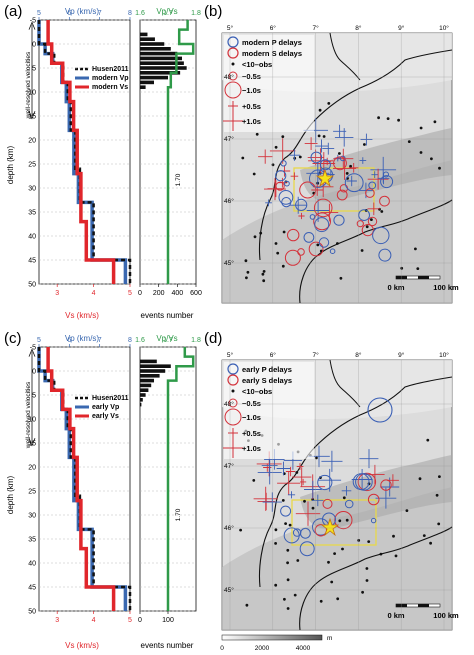  Describe the element at coordinates (233, 448) in the screenshot. I see `pos-one-icon` at that location.